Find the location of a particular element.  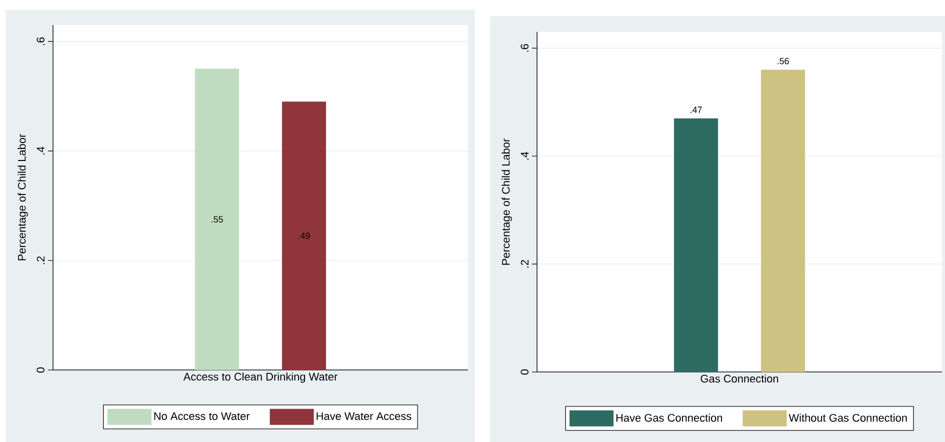

legend-label: Without Gas Connection is located at coordinates (847, 418).